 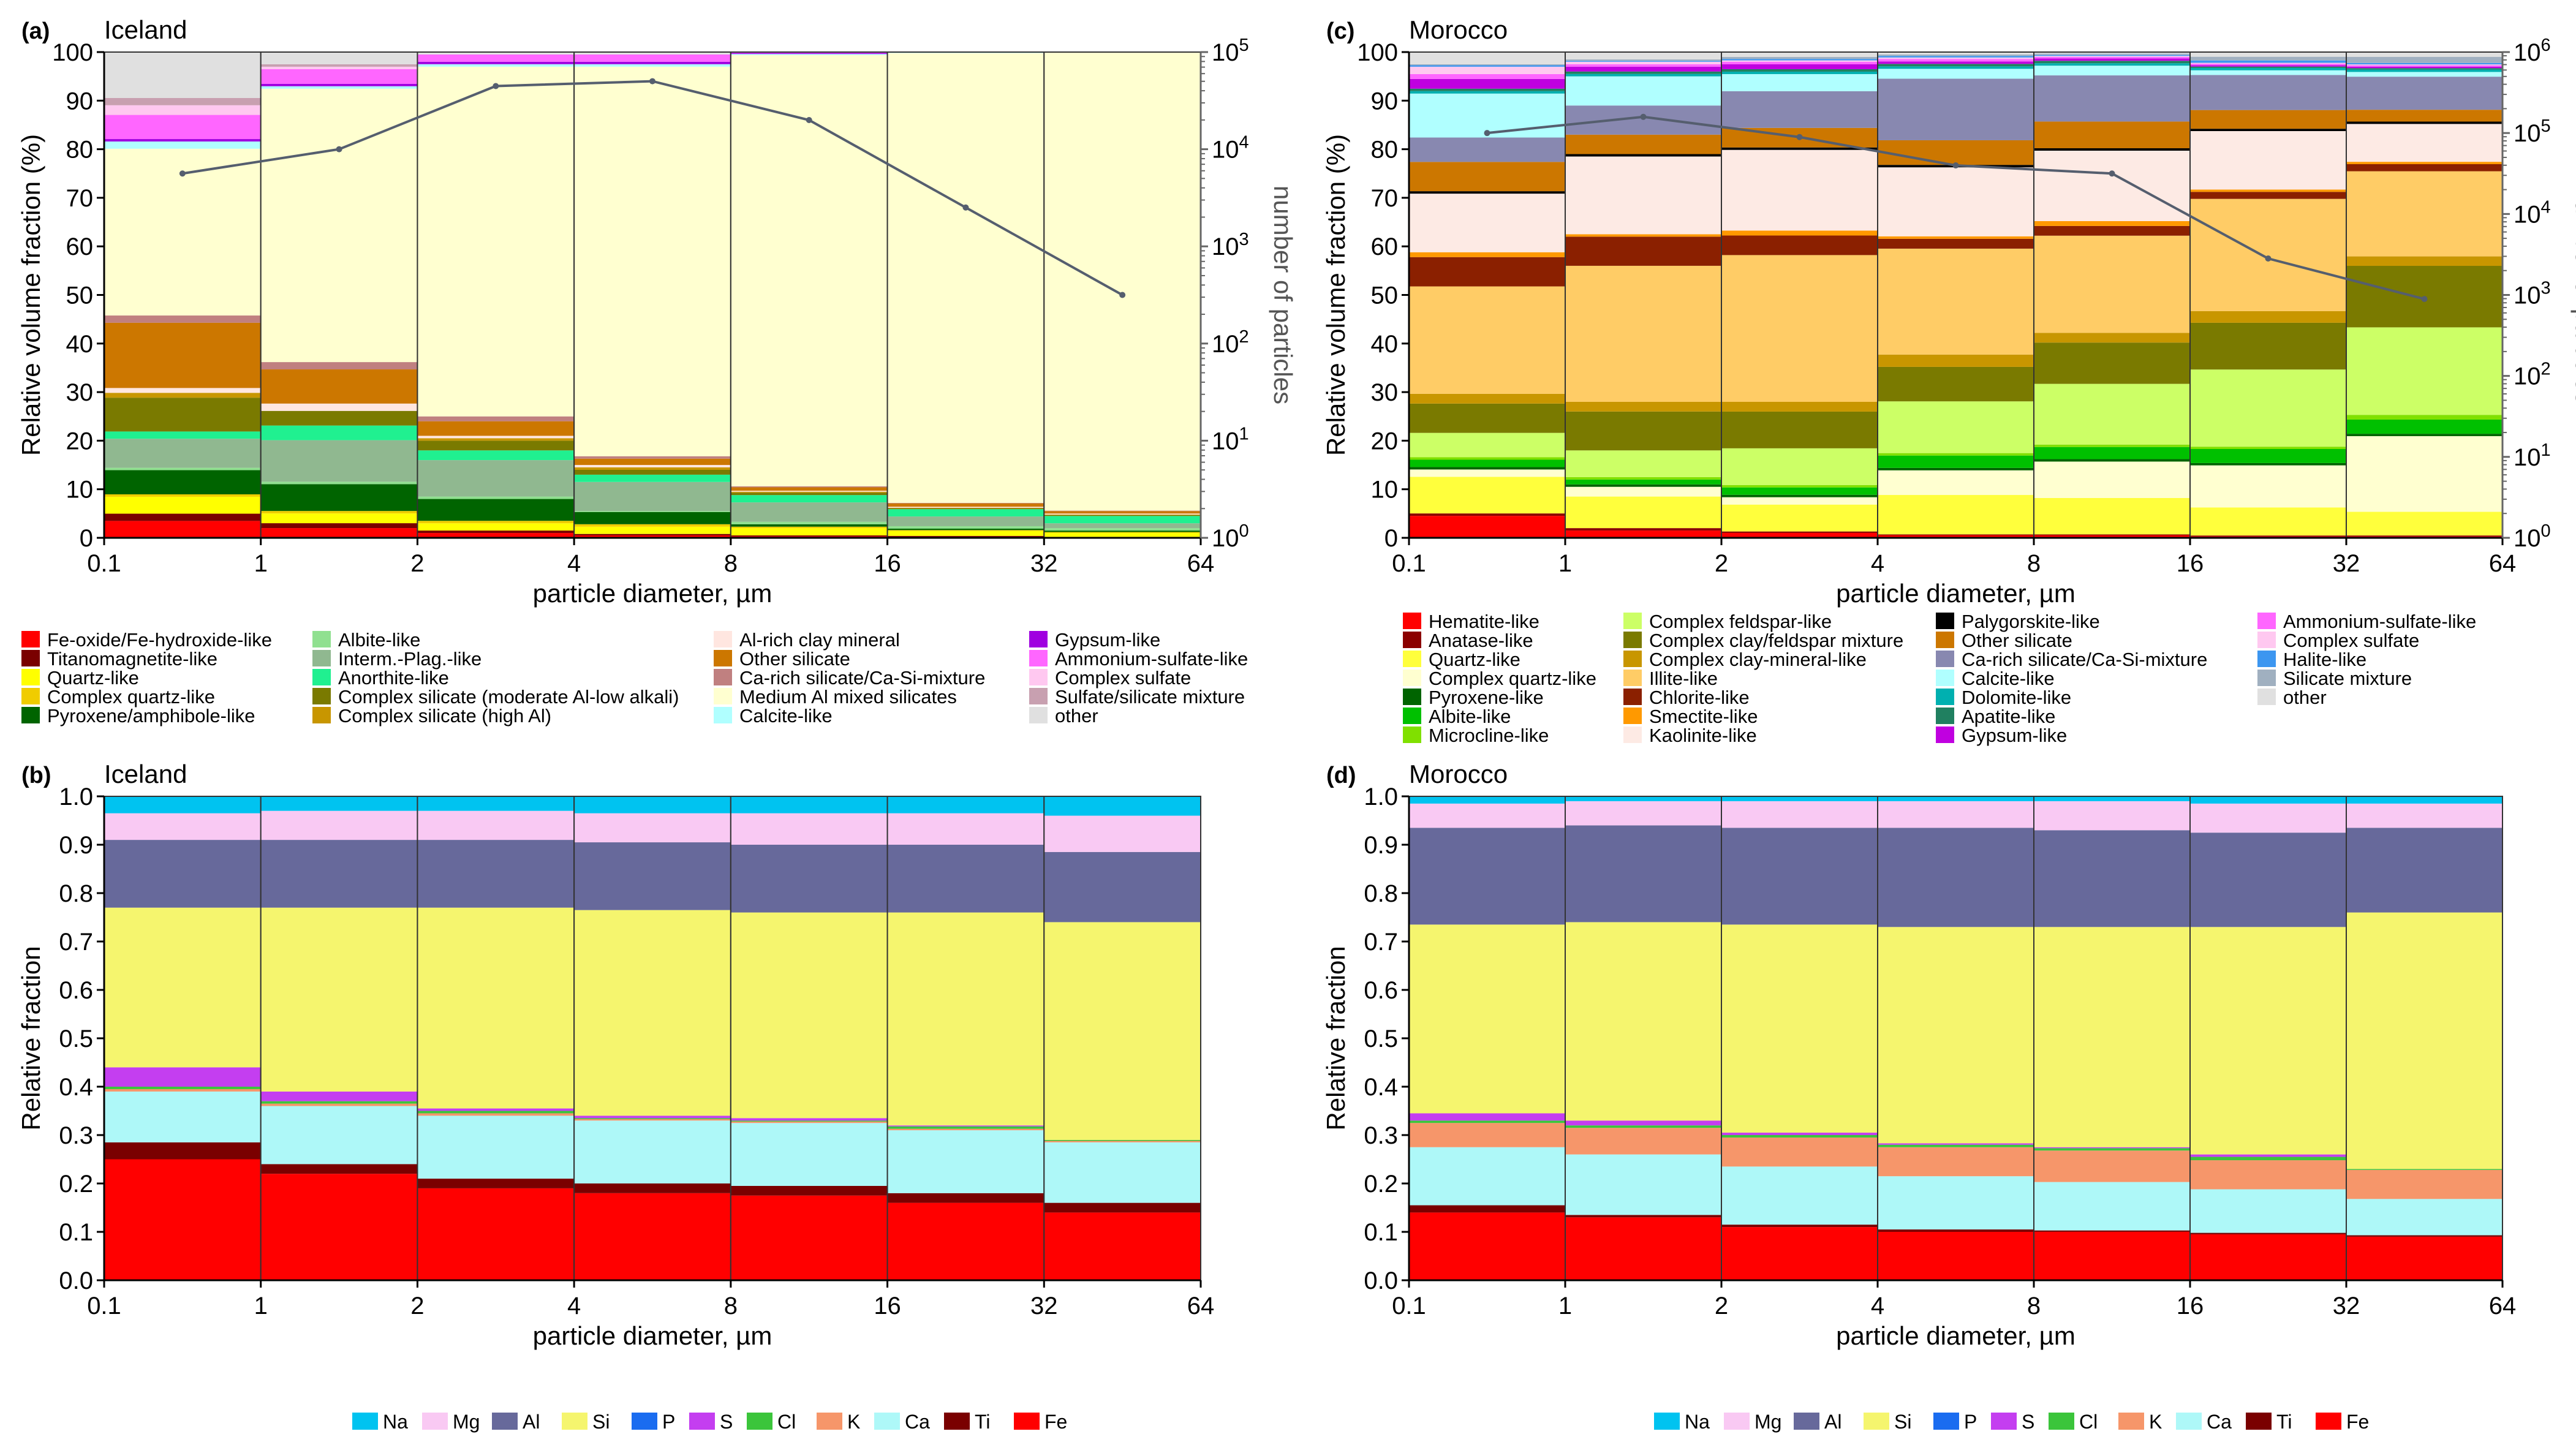 What do you see at coordinates (417, 1306) in the screenshot?
I see `x-tick-label: 2` at bounding box center [417, 1306].